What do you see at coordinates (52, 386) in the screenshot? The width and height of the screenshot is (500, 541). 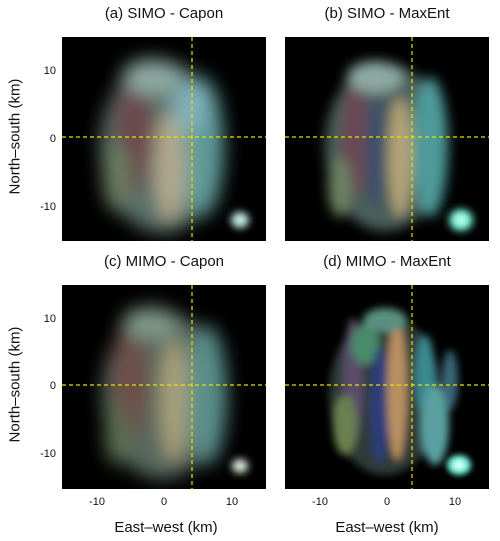 I see `ytick-bottom-0: 0` at bounding box center [52, 386].